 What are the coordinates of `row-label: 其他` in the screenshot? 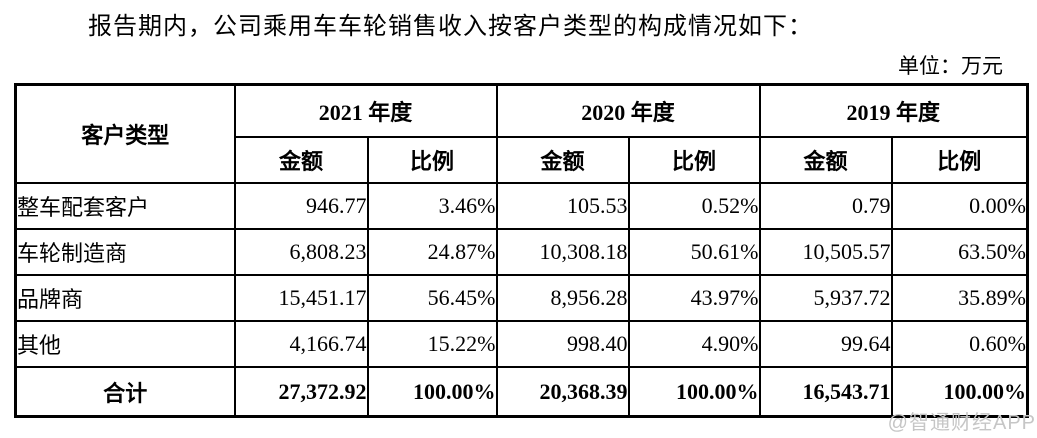 It's located at (125, 344).